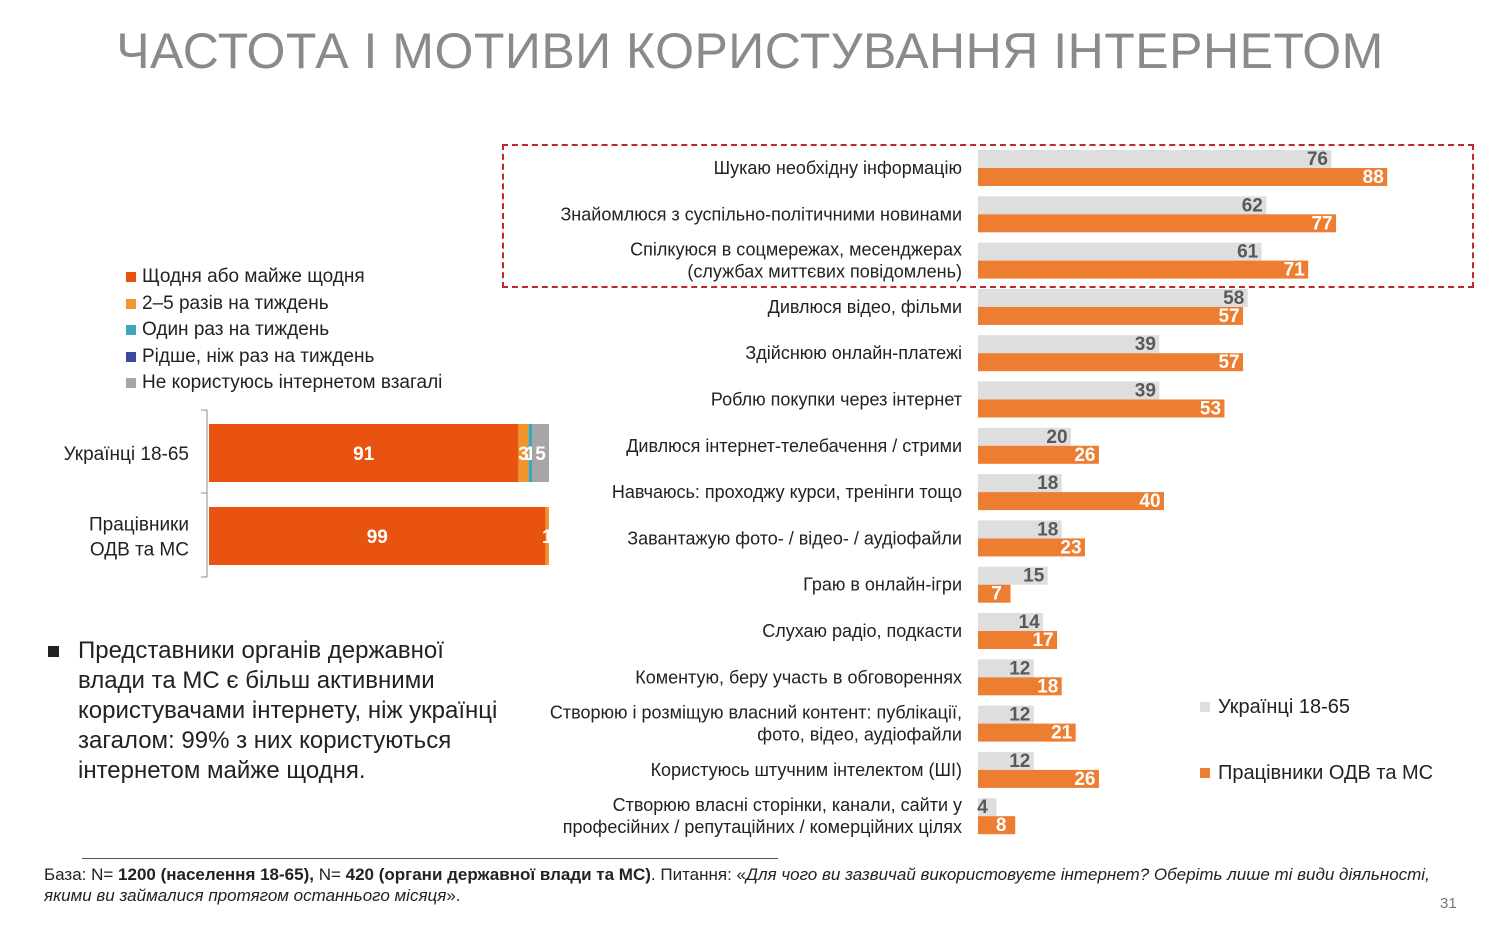 The image size is (1500, 938). Describe the element at coordinates (216, 874) in the screenshot. I see `footnote-base-population: 1200 (населення 18-65),` at that location.